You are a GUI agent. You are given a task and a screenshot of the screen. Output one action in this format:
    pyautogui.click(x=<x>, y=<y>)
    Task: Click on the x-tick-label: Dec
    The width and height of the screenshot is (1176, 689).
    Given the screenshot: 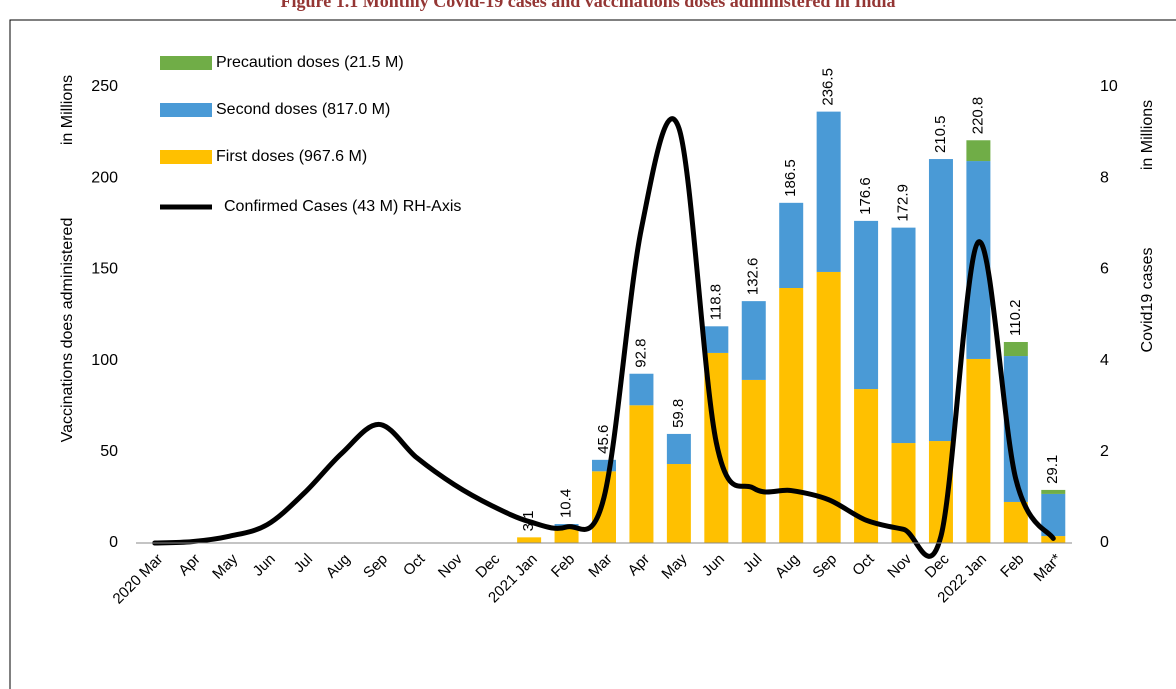 What is the action you would take?
    pyautogui.click(x=487, y=565)
    